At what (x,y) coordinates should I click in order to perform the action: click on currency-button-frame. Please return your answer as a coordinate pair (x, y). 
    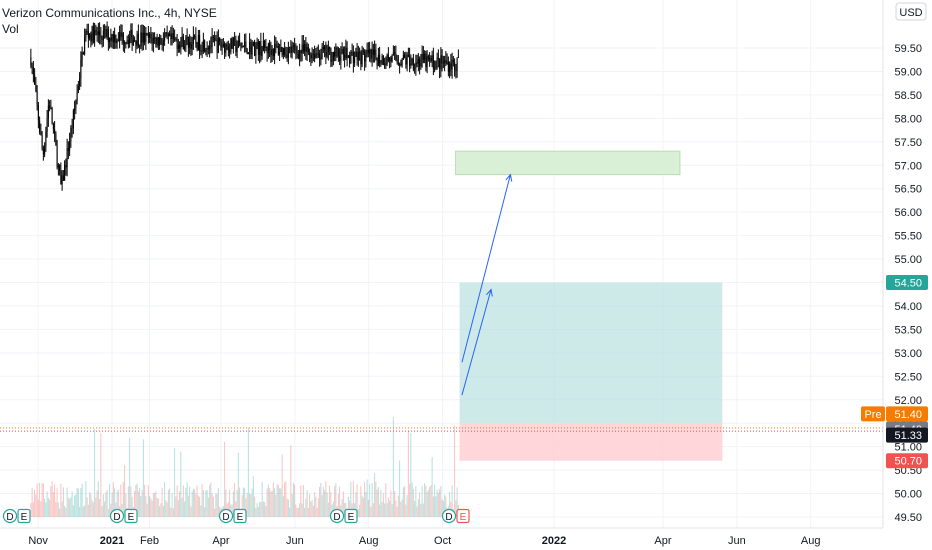
    Looking at the image, I should click on (911, 11).